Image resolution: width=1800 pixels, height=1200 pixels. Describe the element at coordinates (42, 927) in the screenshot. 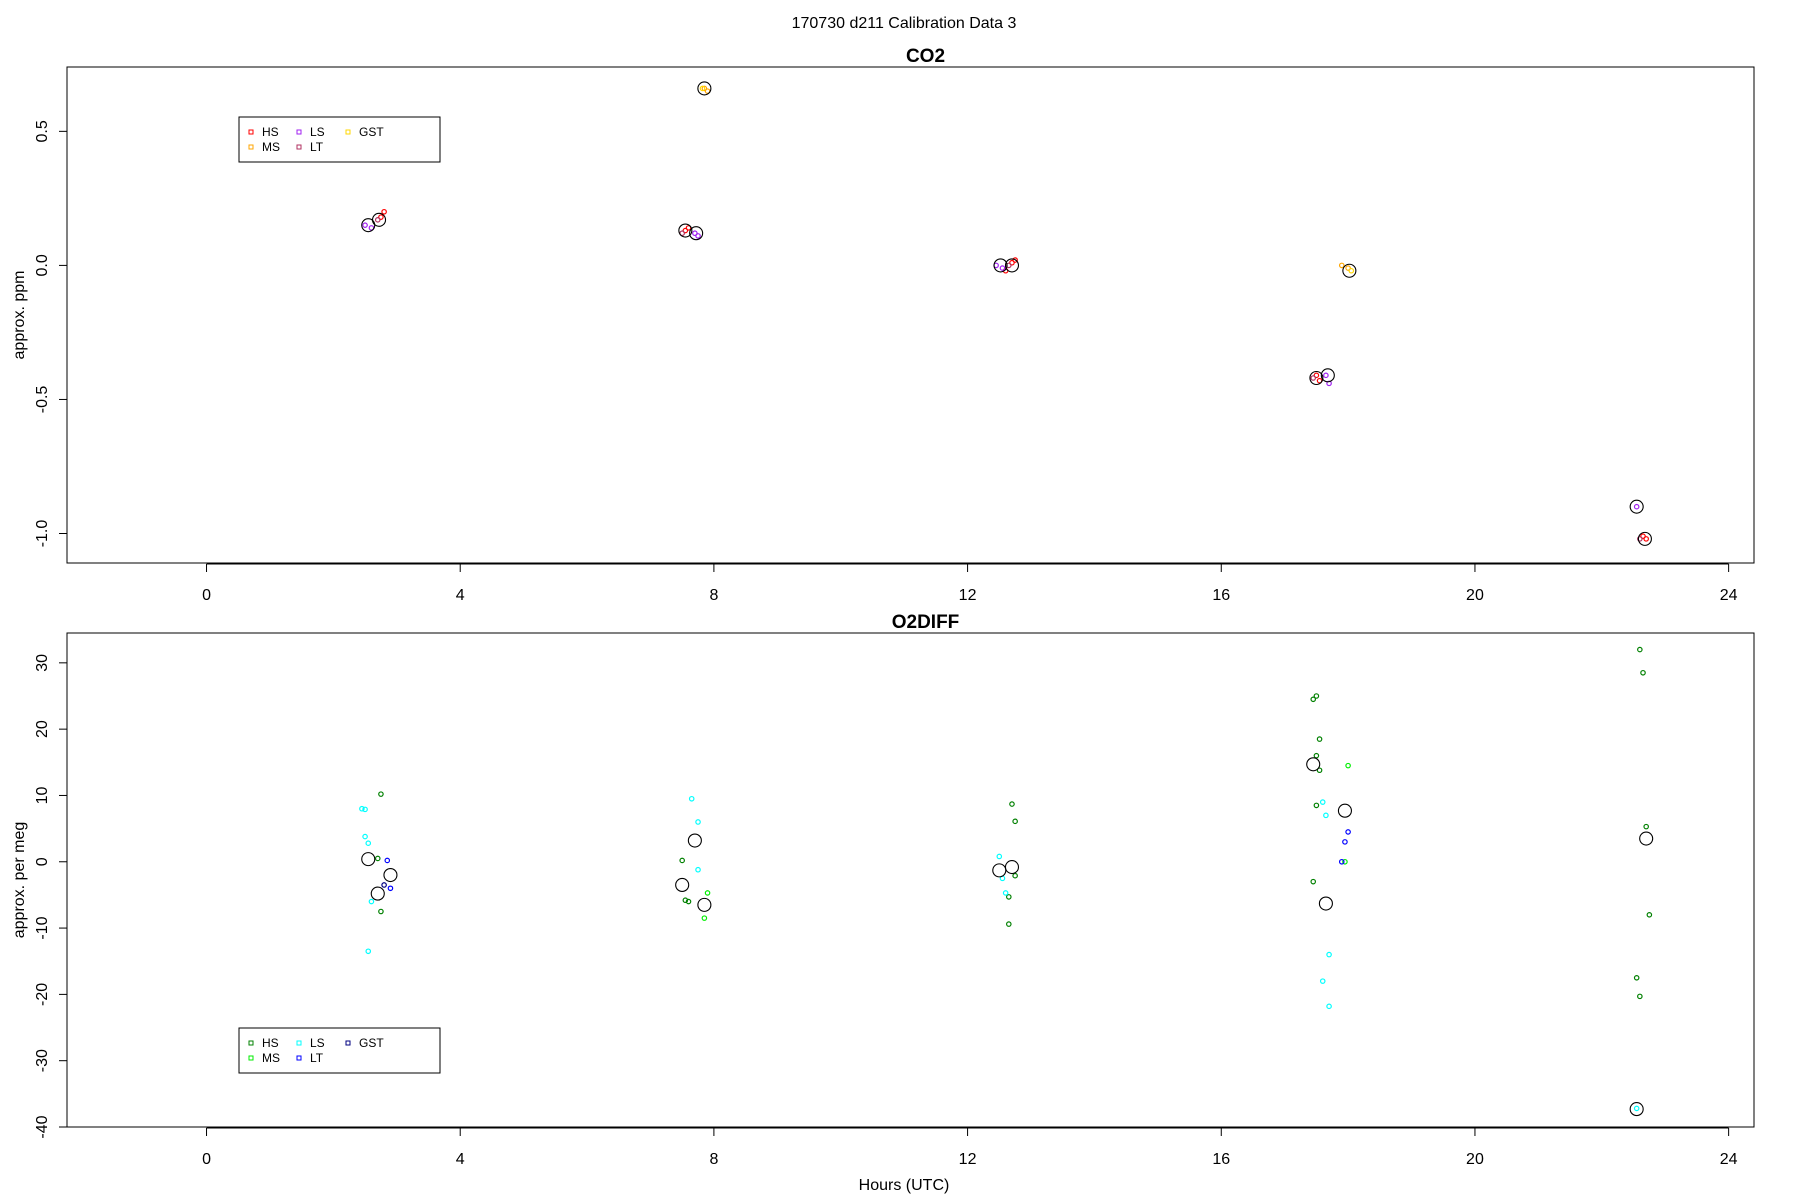

I see `y-tick-label: -10` at that location.